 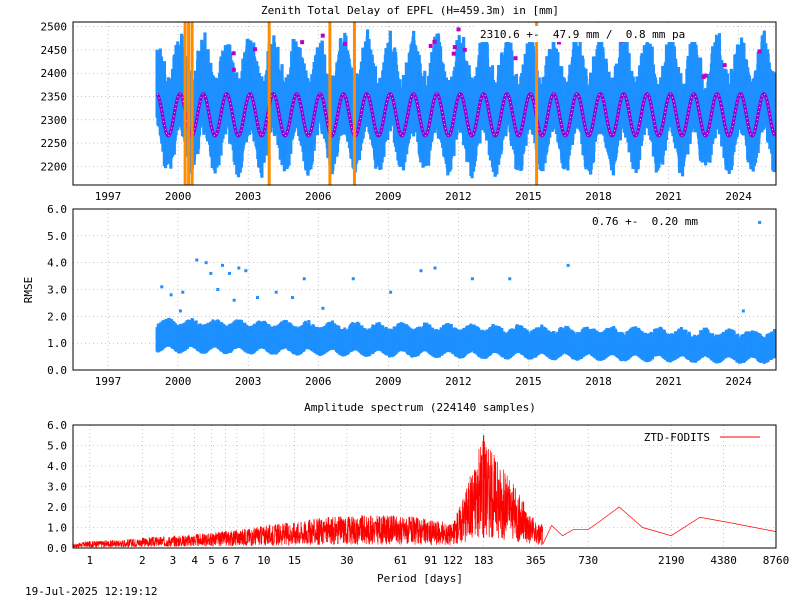 What do you see at coordinates (420, 578) in the screenshot?
I see `spectrum-x-axis-label: Period [days]` at bounding box center [420, 578].